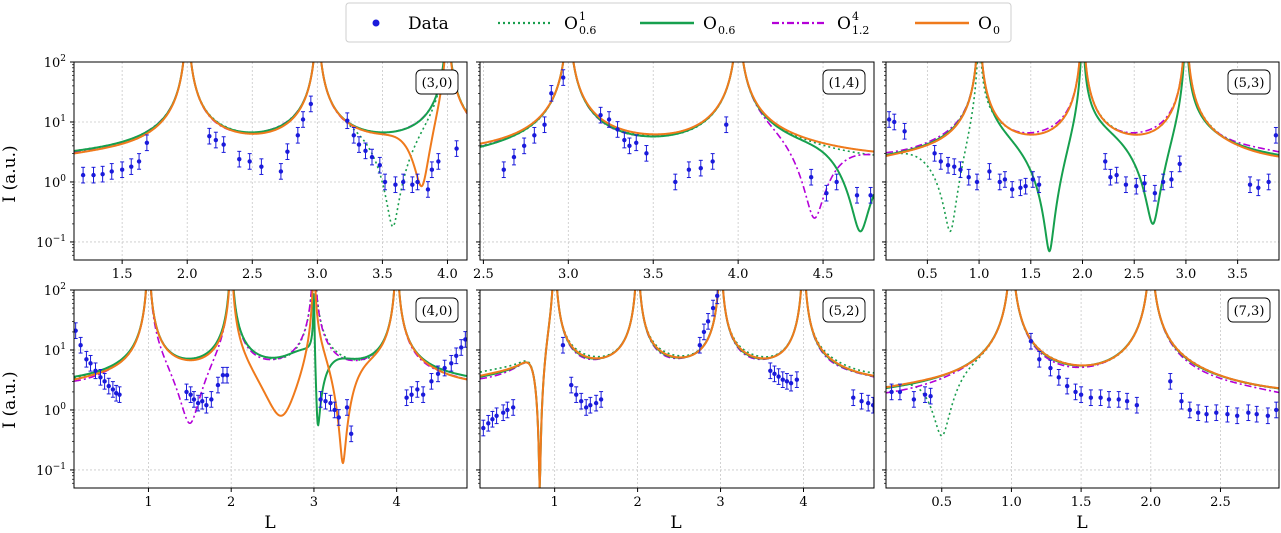 This screenshot has height=533, width=1281. I want to click on legend-label-o06-1: O1 0.6, so click(580, 23).